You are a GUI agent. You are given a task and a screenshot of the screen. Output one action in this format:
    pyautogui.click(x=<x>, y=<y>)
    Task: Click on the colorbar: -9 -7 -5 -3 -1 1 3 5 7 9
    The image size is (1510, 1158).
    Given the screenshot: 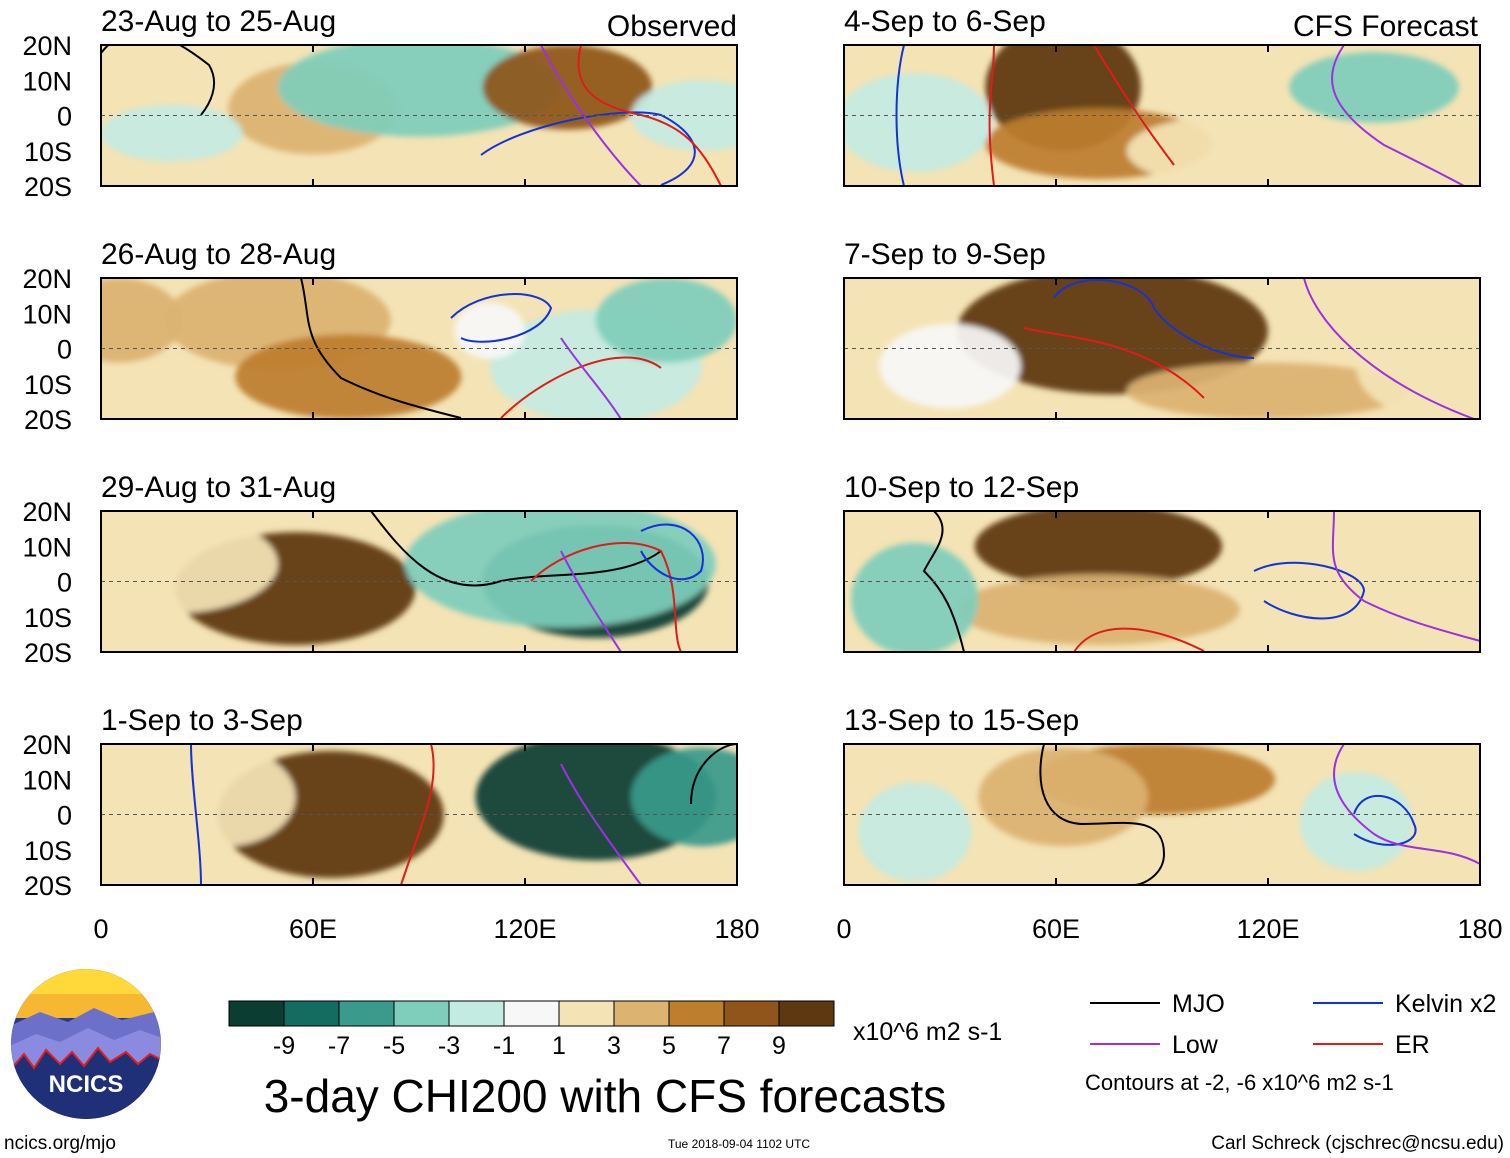 What is the action you would take?
    pyautogui.click(x=531, y=1030)
    